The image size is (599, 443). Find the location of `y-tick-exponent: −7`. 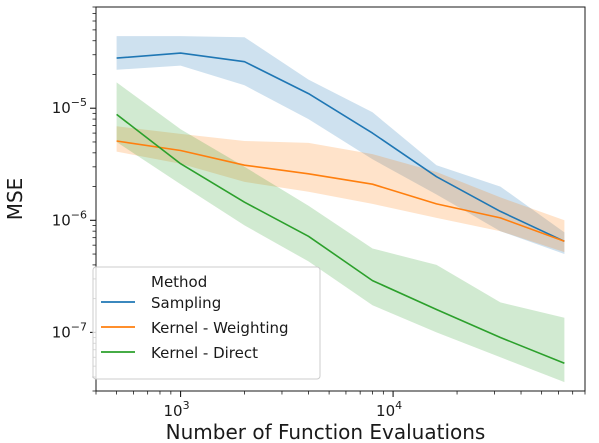

y-tick-exponent: −7 is located at coordinates (79, 326).